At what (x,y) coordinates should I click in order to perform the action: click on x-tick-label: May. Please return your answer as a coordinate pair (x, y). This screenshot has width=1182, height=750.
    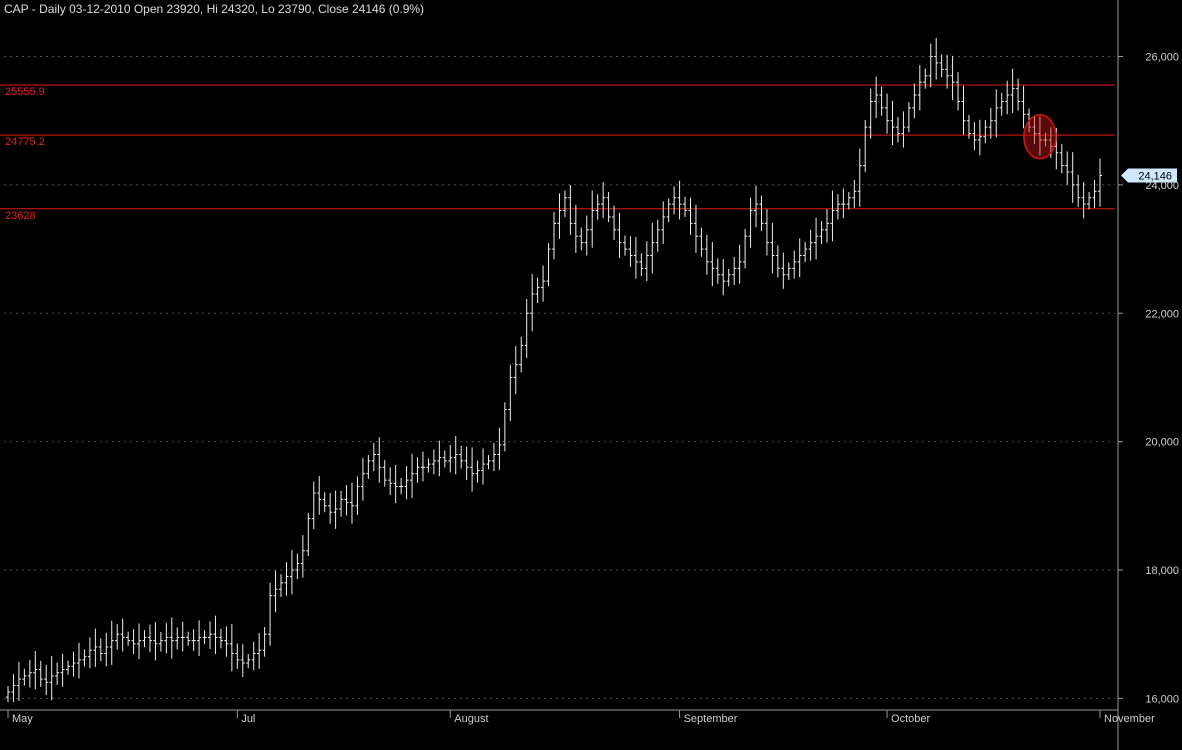
    Looking at the image, I should click on (22, 719).